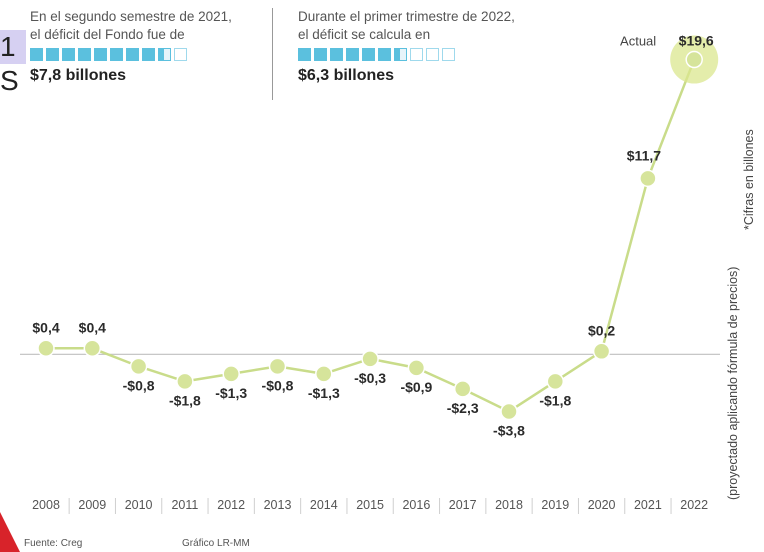 This screenshot has height=552, width=764. I want to click on data-label-2009: $0,4, so click(92, 327).